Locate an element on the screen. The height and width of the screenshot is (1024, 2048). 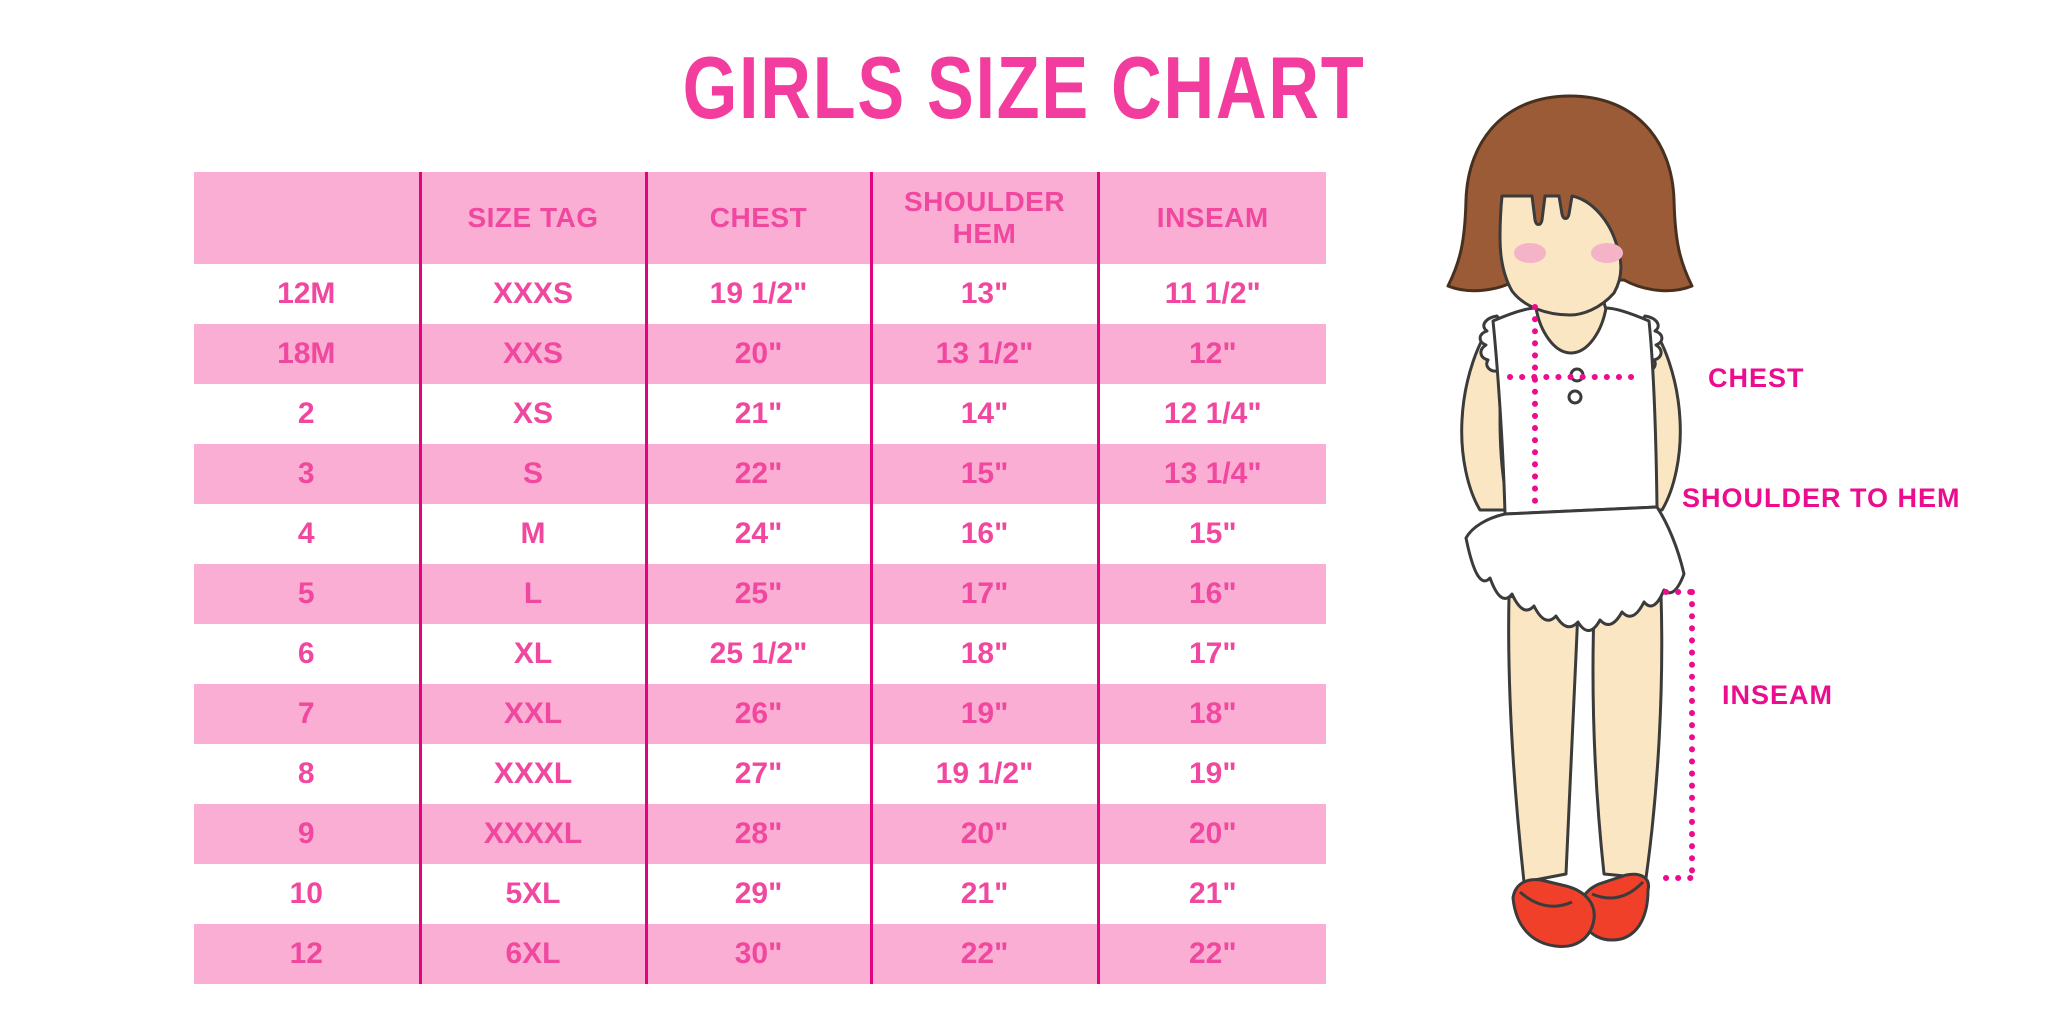
size-cell: 7 is located at coordinates (307, 714).